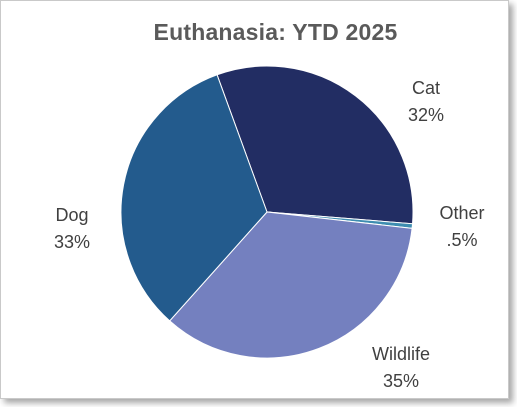  What do you see at coordinates (275, 32) in the screenshot?
I see `chart-title: Euthanasia: YTD 2025` at bounding box center [275, 32].